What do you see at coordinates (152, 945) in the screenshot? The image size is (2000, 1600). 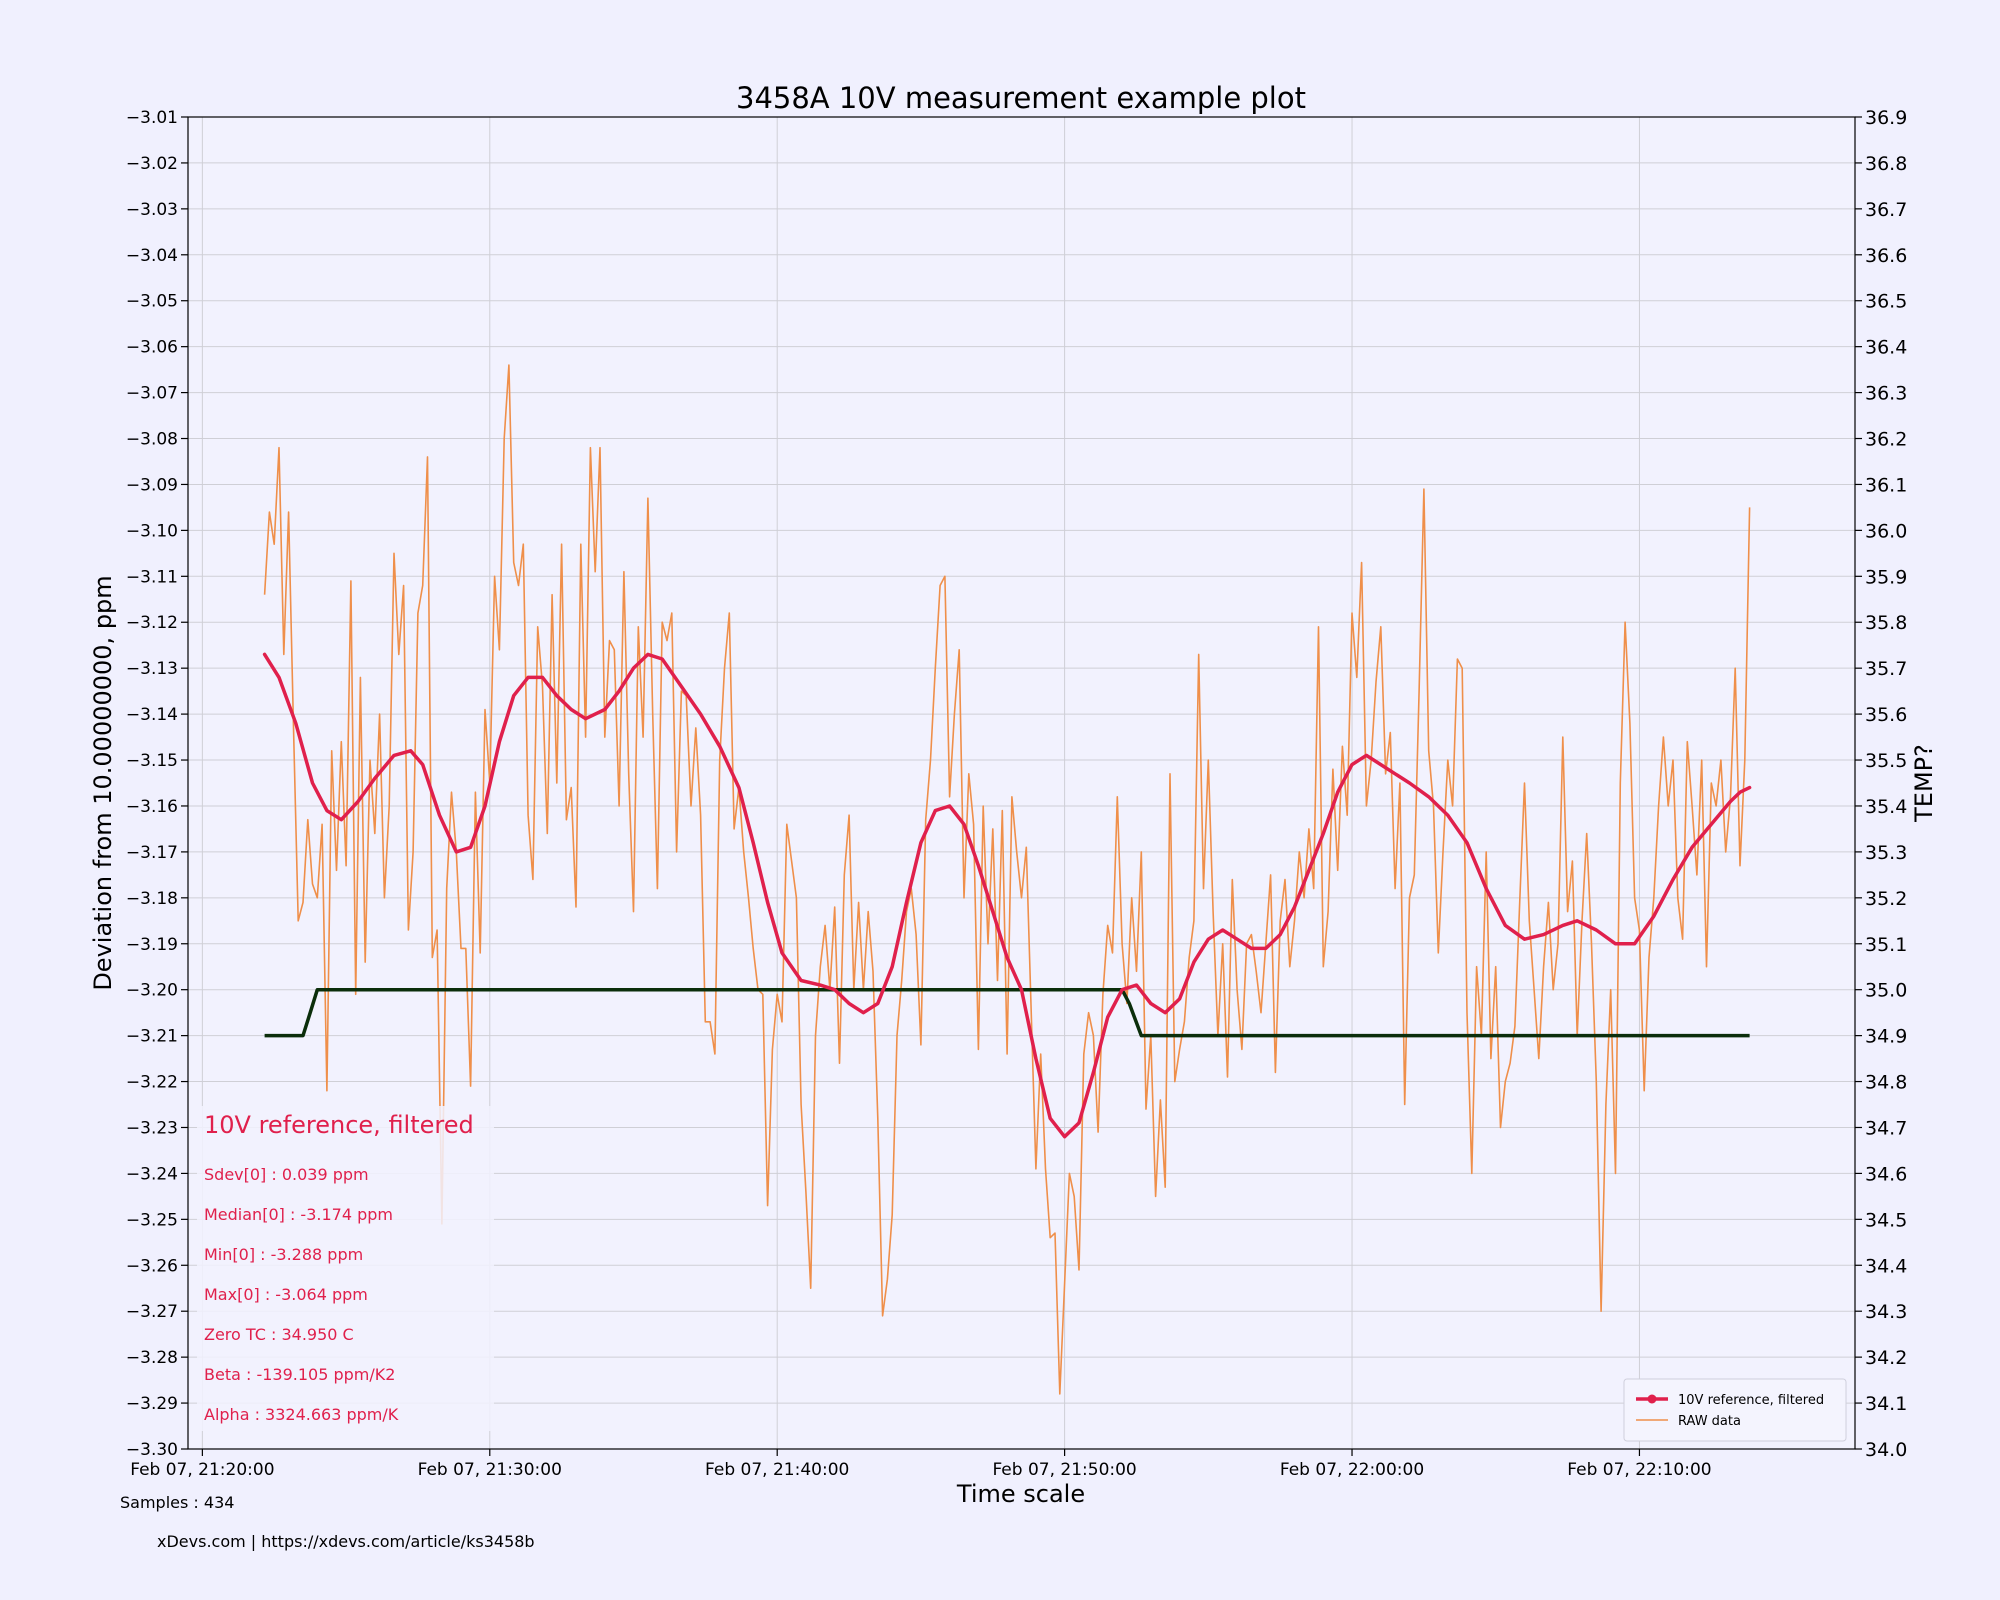 I see `y-tick-label: −3.19` at bounding box center [152, 945].